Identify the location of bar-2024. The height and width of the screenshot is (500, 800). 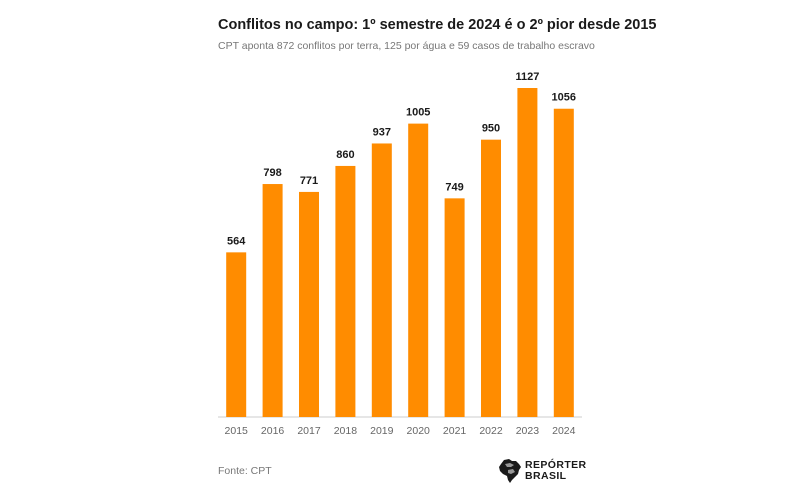
(563, 262).